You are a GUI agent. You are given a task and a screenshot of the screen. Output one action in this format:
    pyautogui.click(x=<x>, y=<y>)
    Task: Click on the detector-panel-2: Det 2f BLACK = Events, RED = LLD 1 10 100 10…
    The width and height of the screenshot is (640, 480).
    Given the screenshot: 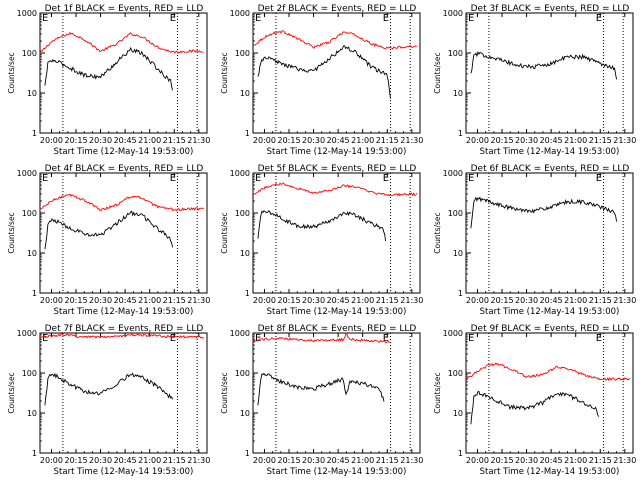 What is the action you would take?
    pyautogui.click(x=321, y=80)
    